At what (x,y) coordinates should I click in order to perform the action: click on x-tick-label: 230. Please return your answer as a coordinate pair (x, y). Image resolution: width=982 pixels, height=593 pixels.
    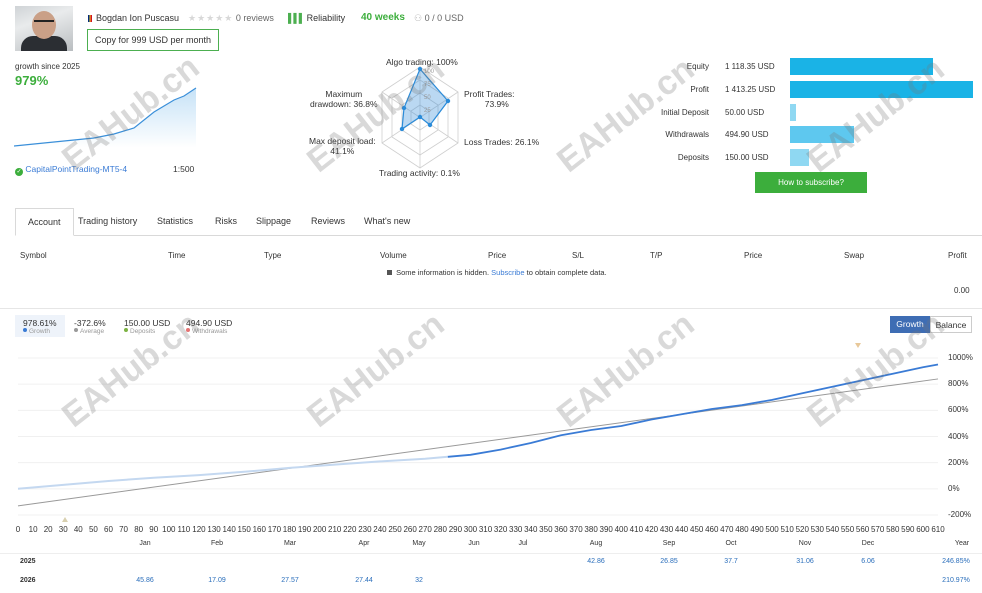
    Looking at the image, I should click on (365, 529).